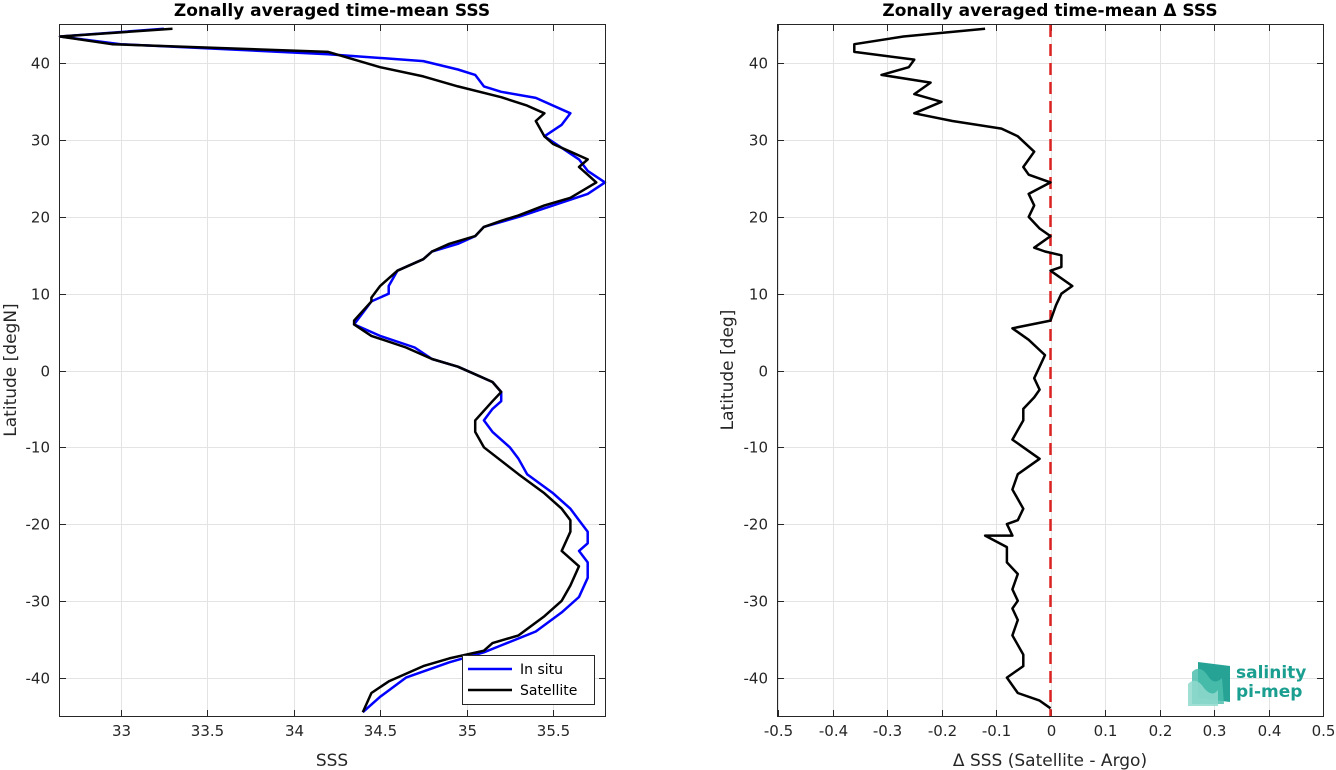  What do you see at coordinates (121, 731) in the screenshot?
I see `x-tick-label: 33` at bounding box center [121, 731].